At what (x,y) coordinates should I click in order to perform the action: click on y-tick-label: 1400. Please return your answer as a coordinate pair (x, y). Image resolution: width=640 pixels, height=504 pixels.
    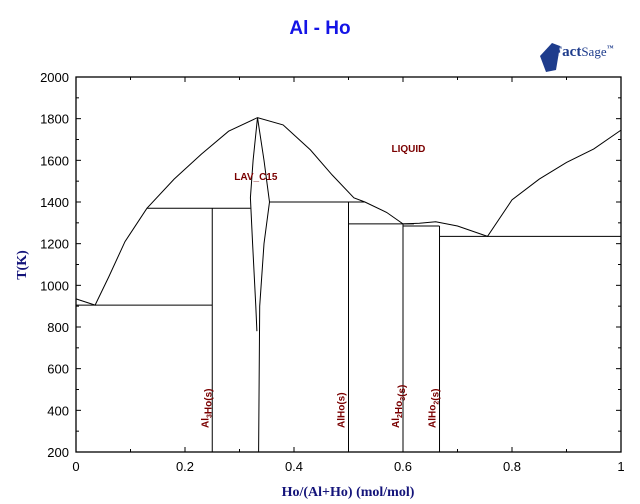
    Looking at the image, I should click on (54, 202).